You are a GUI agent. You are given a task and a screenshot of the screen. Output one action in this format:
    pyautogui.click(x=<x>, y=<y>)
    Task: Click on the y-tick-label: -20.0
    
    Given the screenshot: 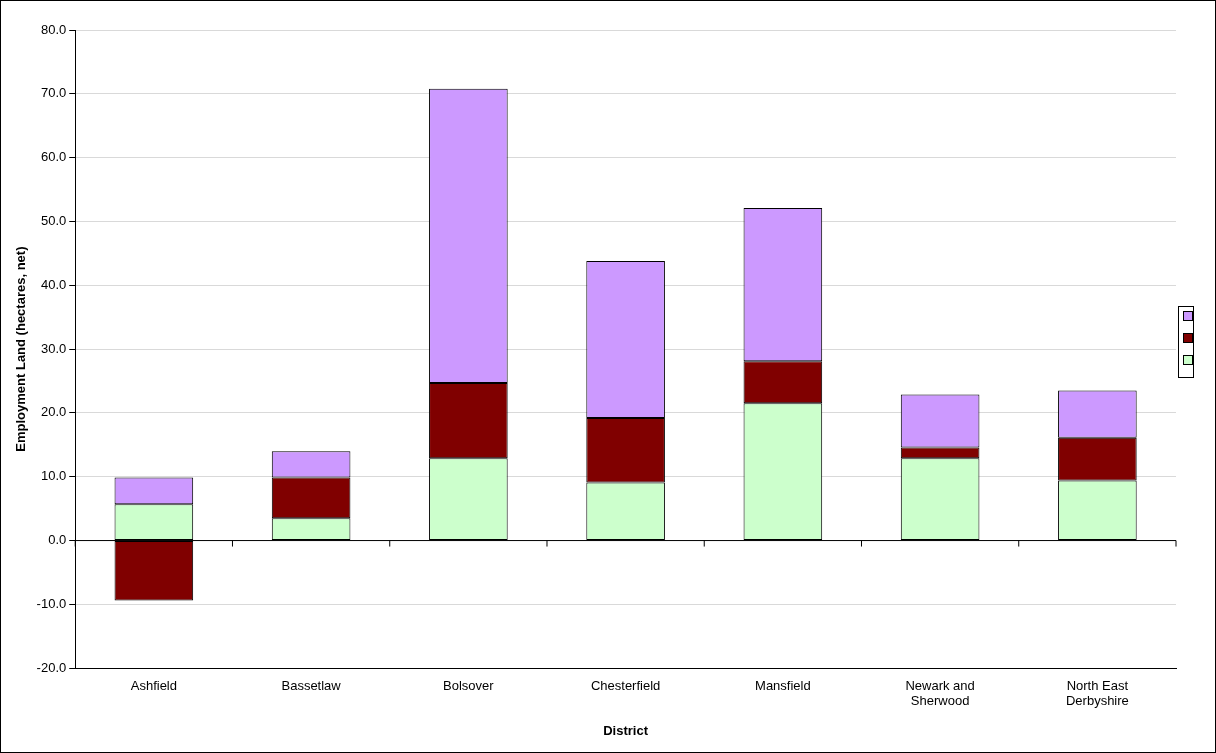 What is the action you would take?
    pyautogui.click(x=51, y=667)
    